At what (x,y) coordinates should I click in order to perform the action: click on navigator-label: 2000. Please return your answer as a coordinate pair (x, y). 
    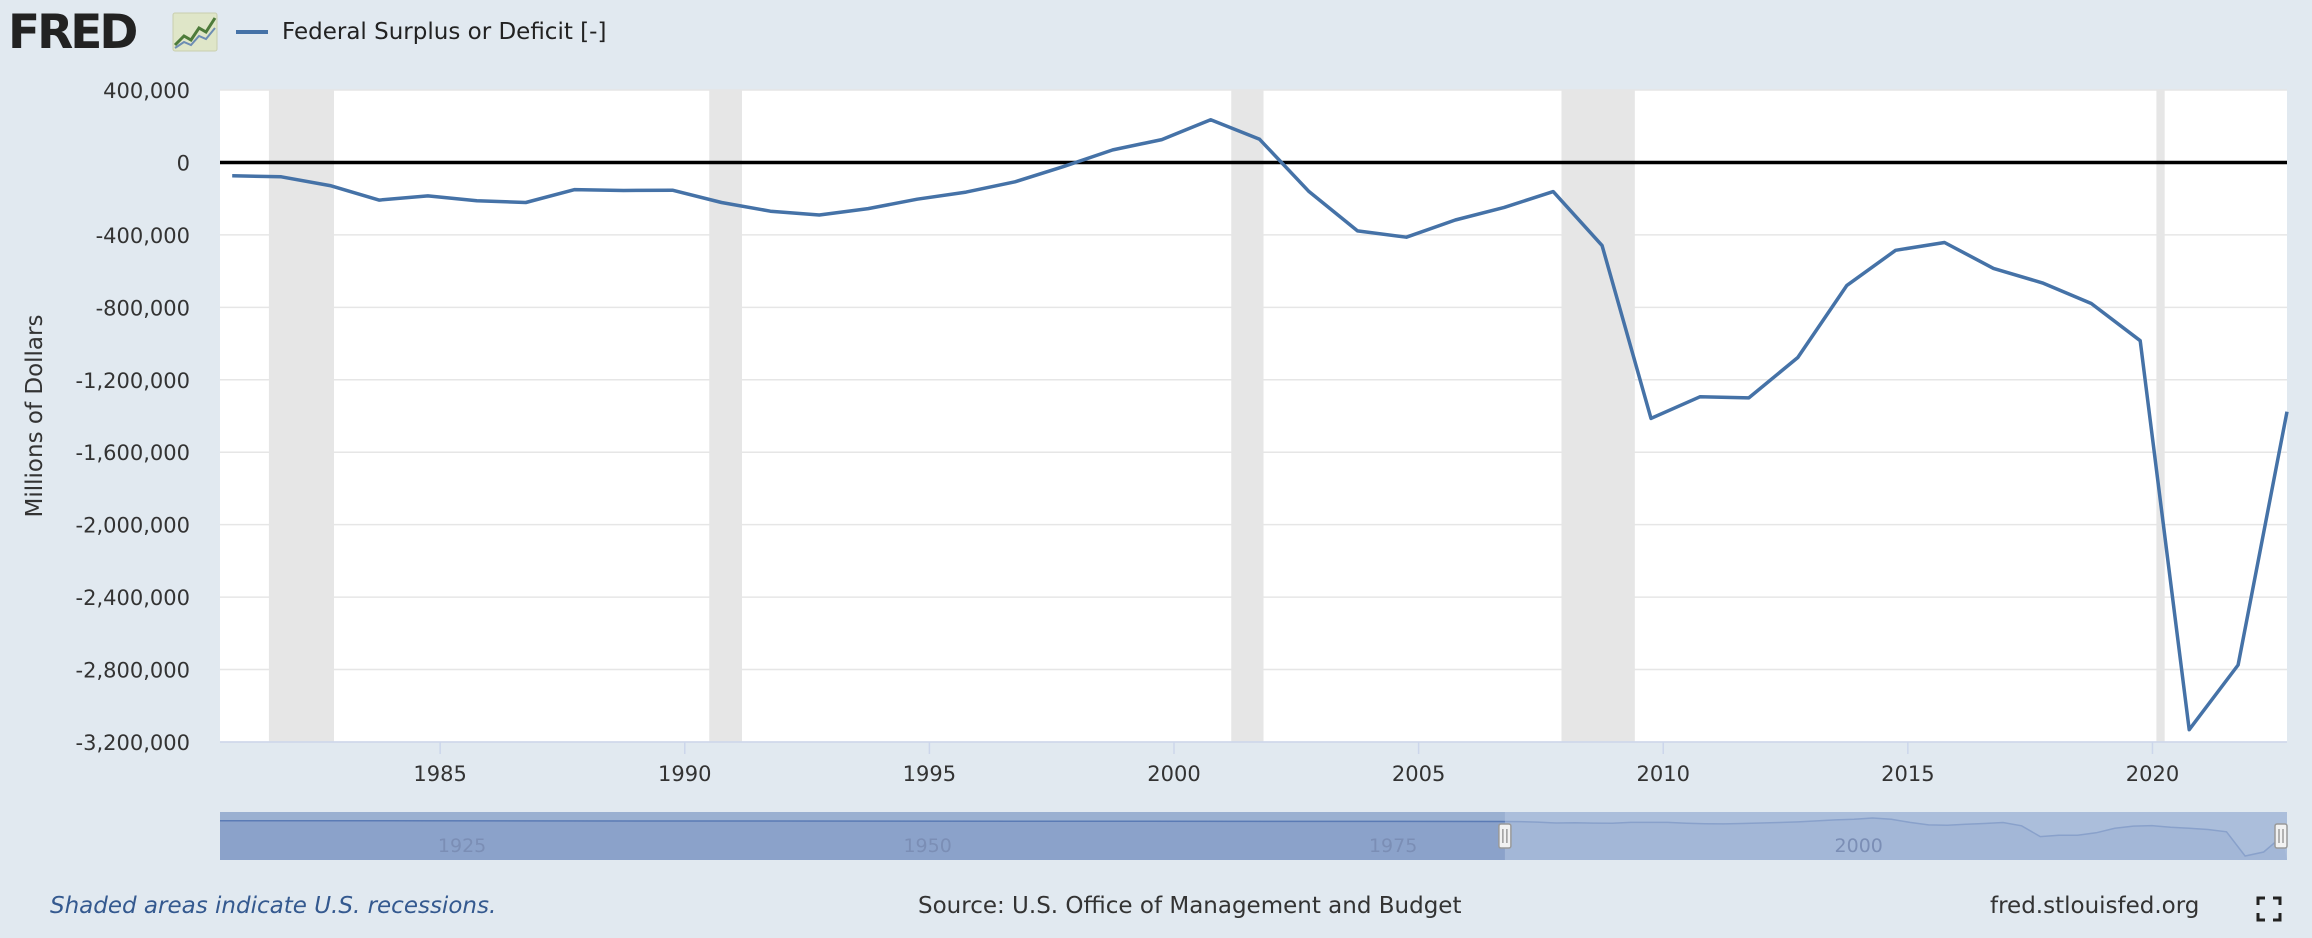
    Looking at the image, I should click on (1859, 846).